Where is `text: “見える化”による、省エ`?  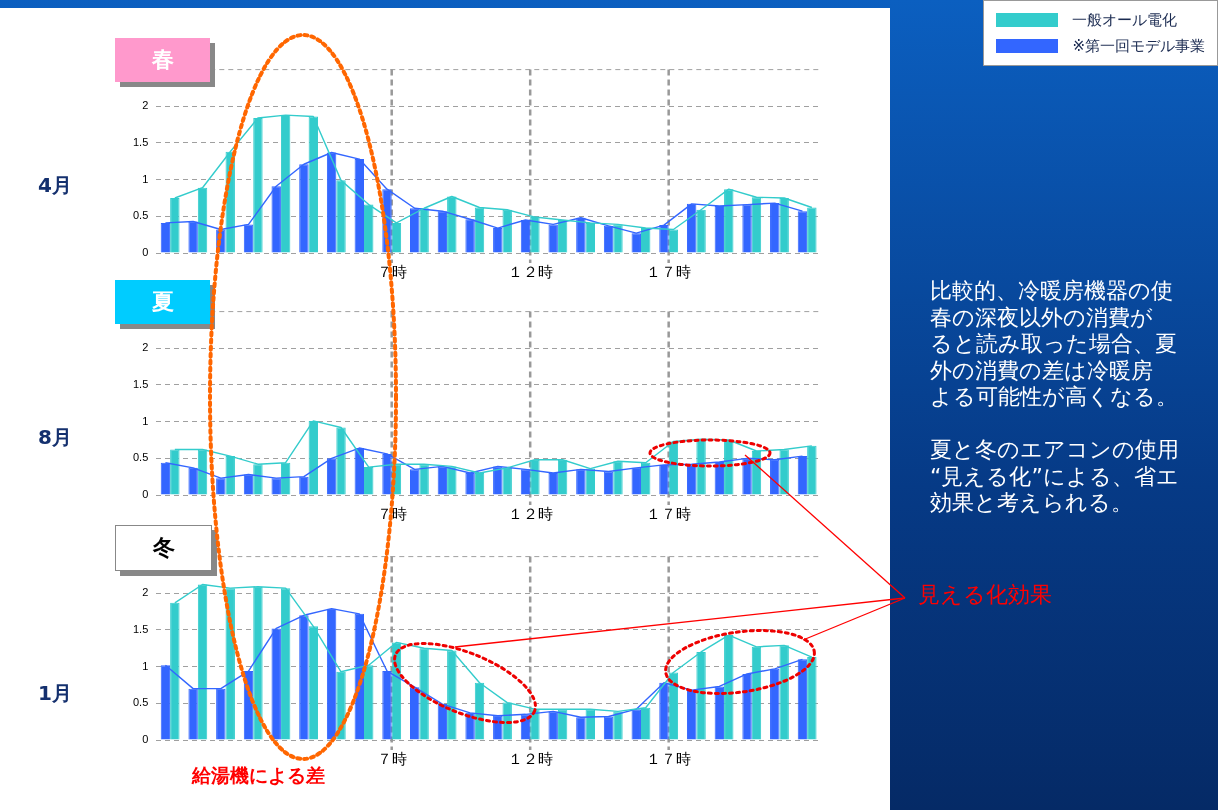
text: “見える化”による、省エ is located at coordinates (1054, 476).